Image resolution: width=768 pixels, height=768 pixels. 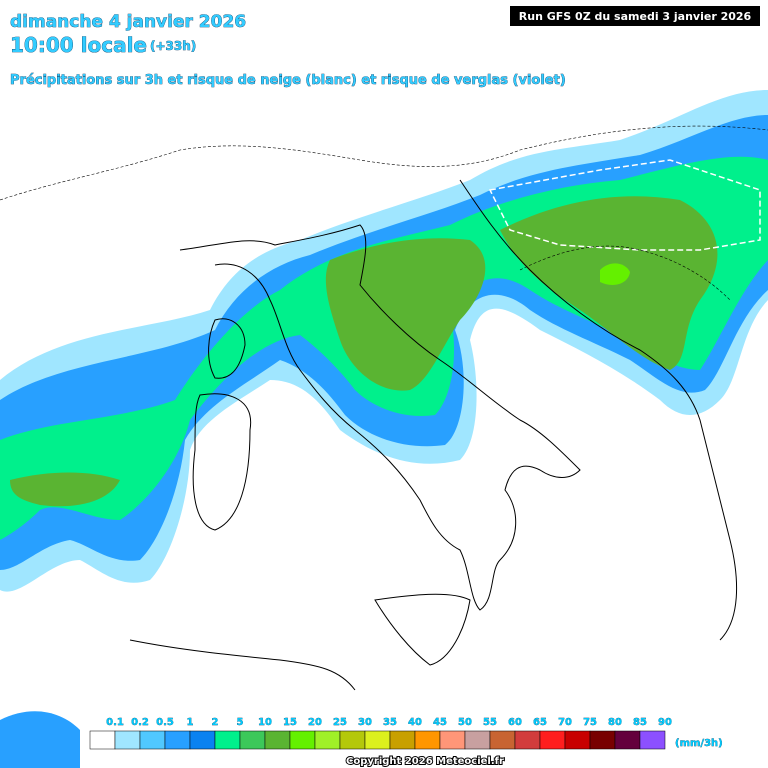 I want to click on date-title: dimanche 4 janvier 2026, so click(x=128, y=22).